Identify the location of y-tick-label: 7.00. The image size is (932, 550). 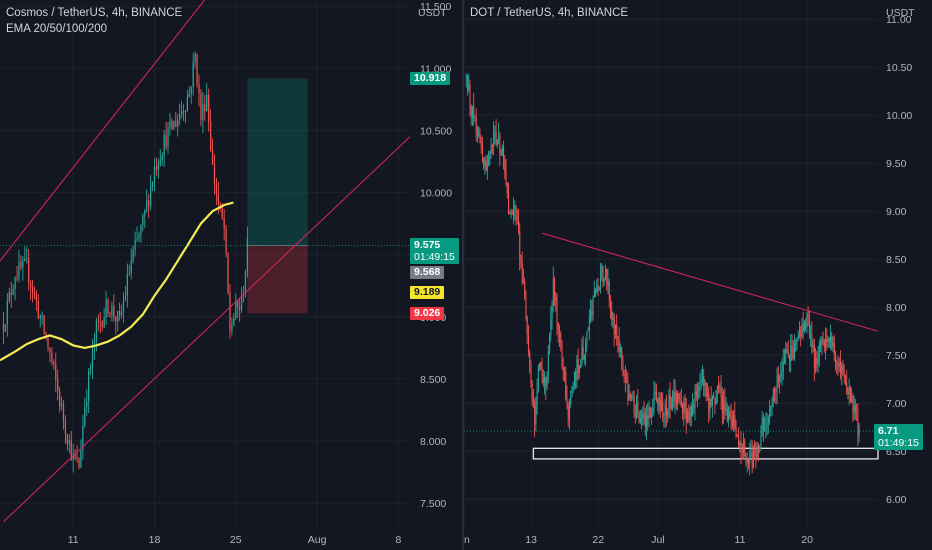
(896, 404).